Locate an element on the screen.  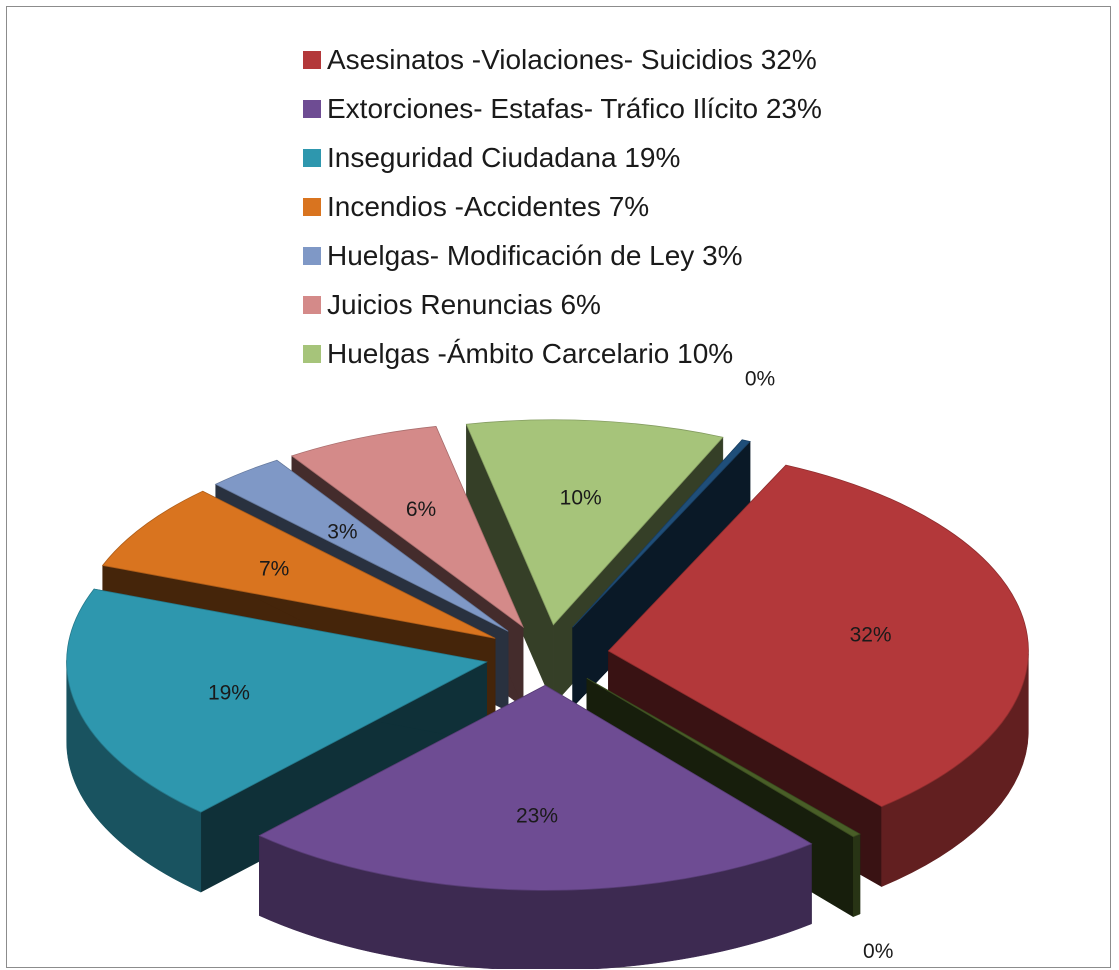
legend-item: Inseguridad Ciudadana 19% is located at coordinates (562, 157).